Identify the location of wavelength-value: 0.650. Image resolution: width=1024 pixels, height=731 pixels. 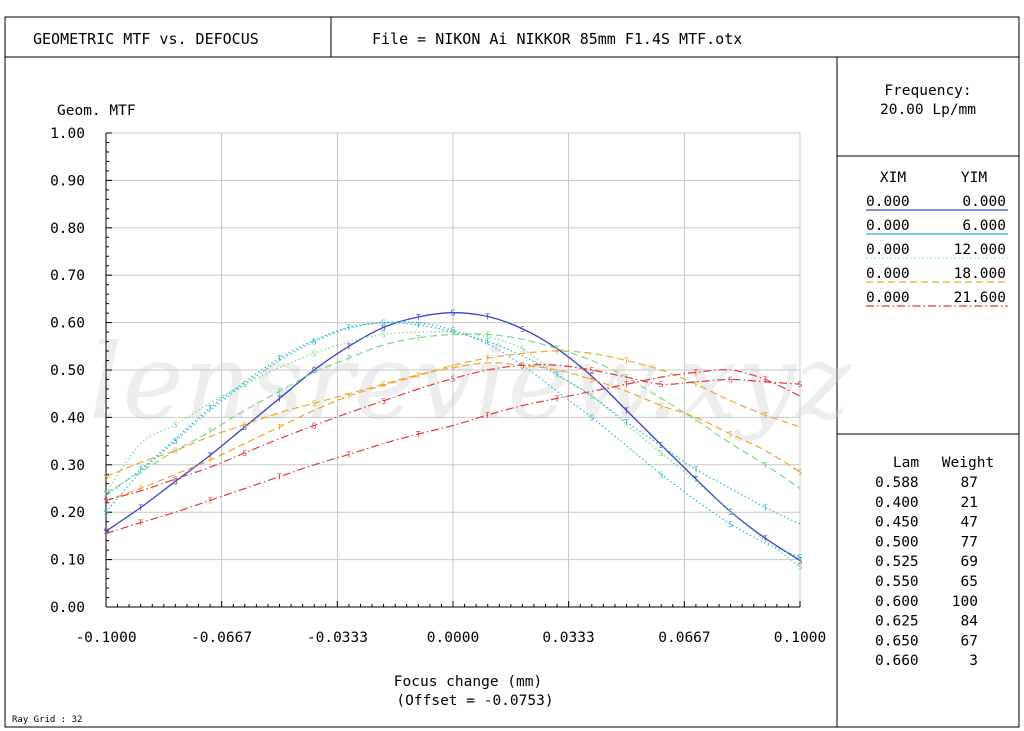
(897, 641).